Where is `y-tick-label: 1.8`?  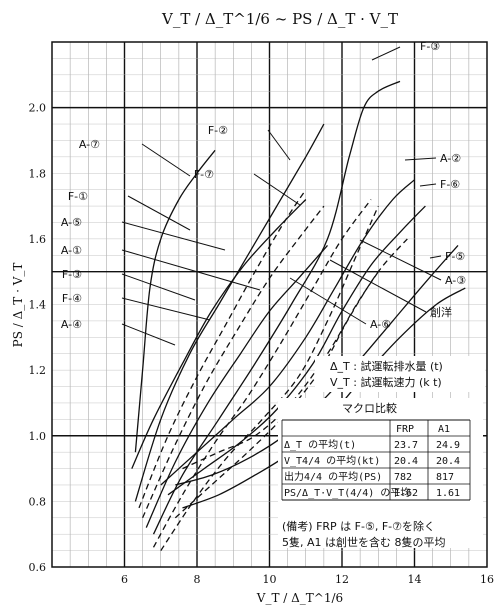 y-tick-label: 1.8 is located at coordinates (38, 173).